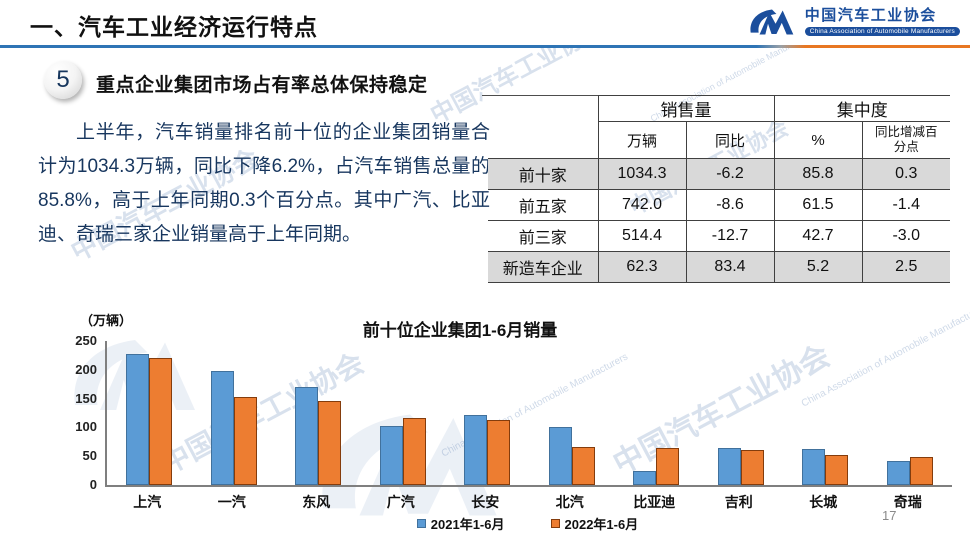  Describe the element at coordinates (527, 502) in the screenshot. I see `x-axis-labels: 上汽 一汽 东风 广汽 长安 北汽 比亚迪 吉利 长城 奇瑞` at that location.